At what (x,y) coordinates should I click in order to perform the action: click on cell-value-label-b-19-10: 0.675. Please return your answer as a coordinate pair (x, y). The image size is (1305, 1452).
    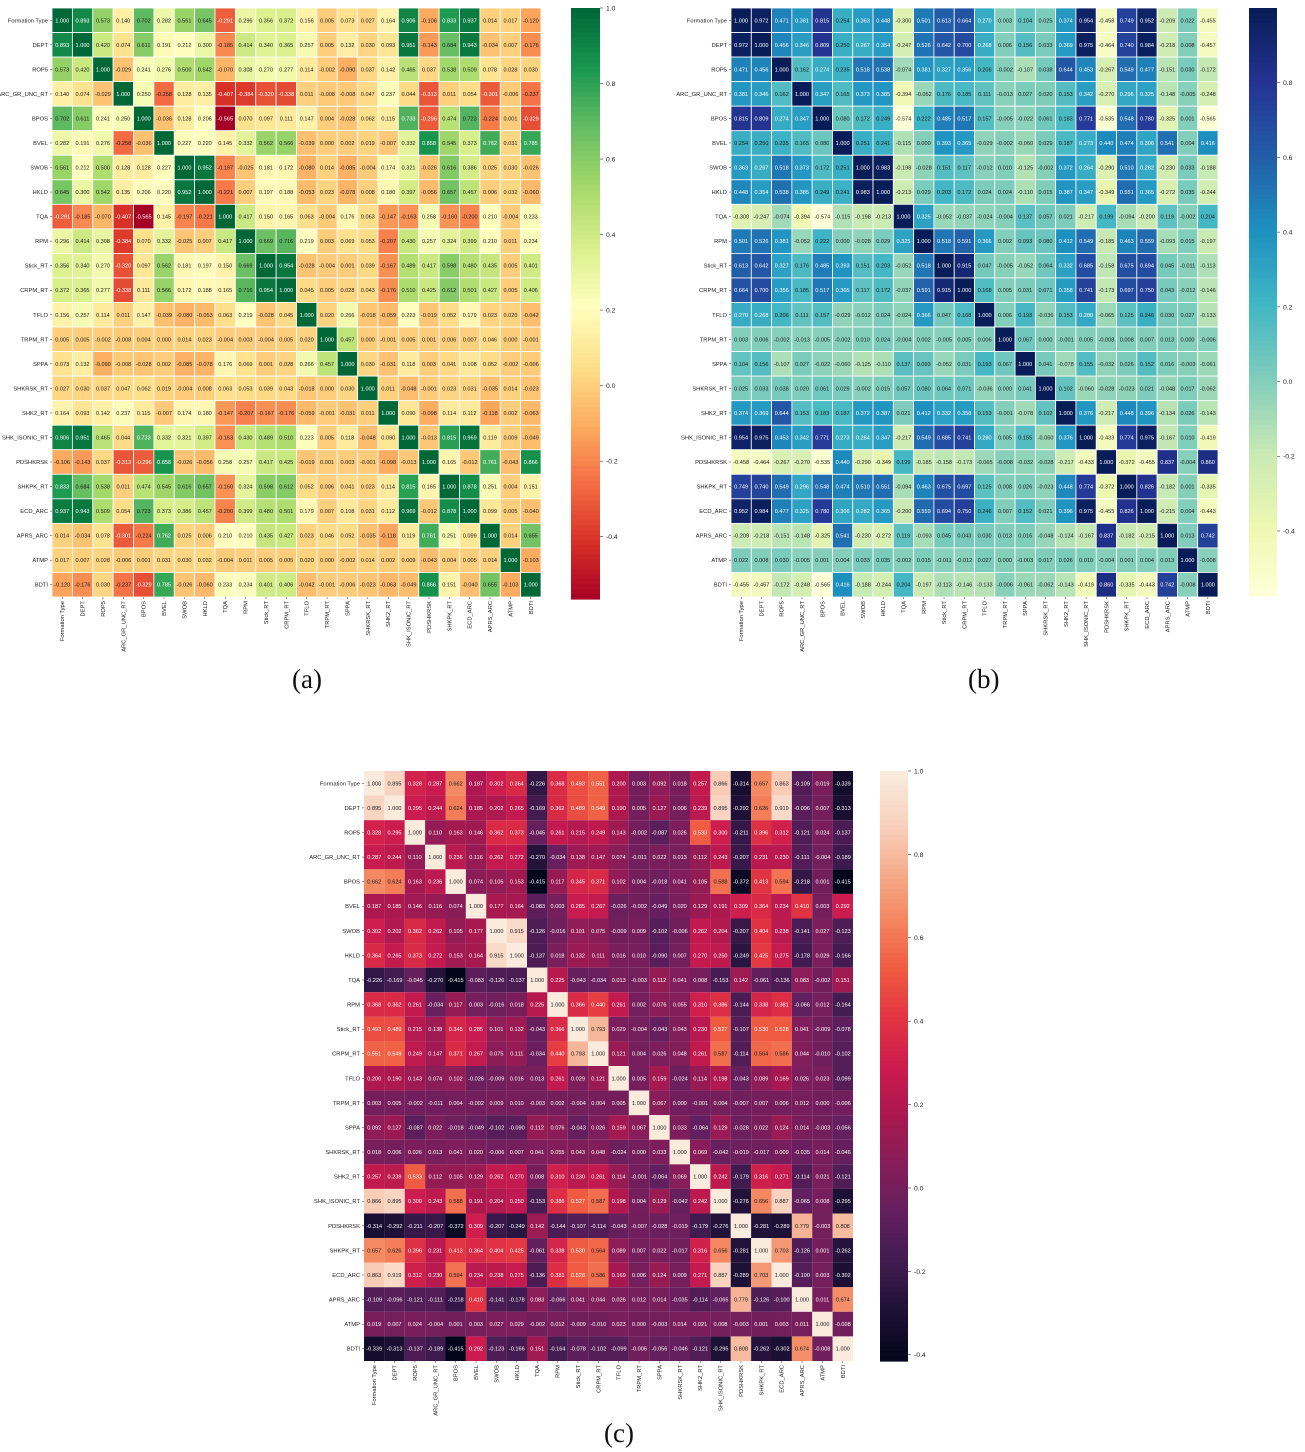
    Looking at the image, I should click on (944, 488).